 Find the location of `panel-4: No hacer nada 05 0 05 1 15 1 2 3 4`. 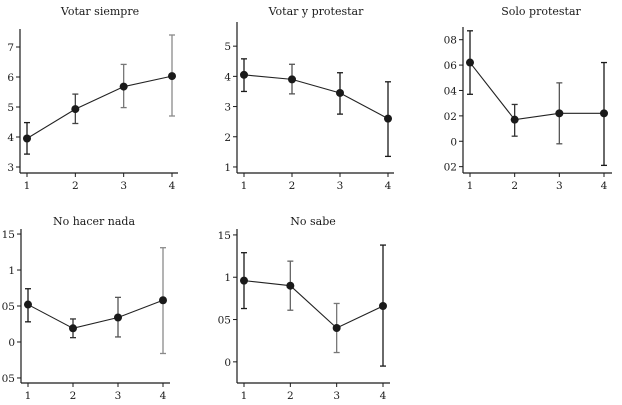

panel-4: No hacer nada 05 0 05 1 15 1 2 3 4 is located at coordinates (86, 308).